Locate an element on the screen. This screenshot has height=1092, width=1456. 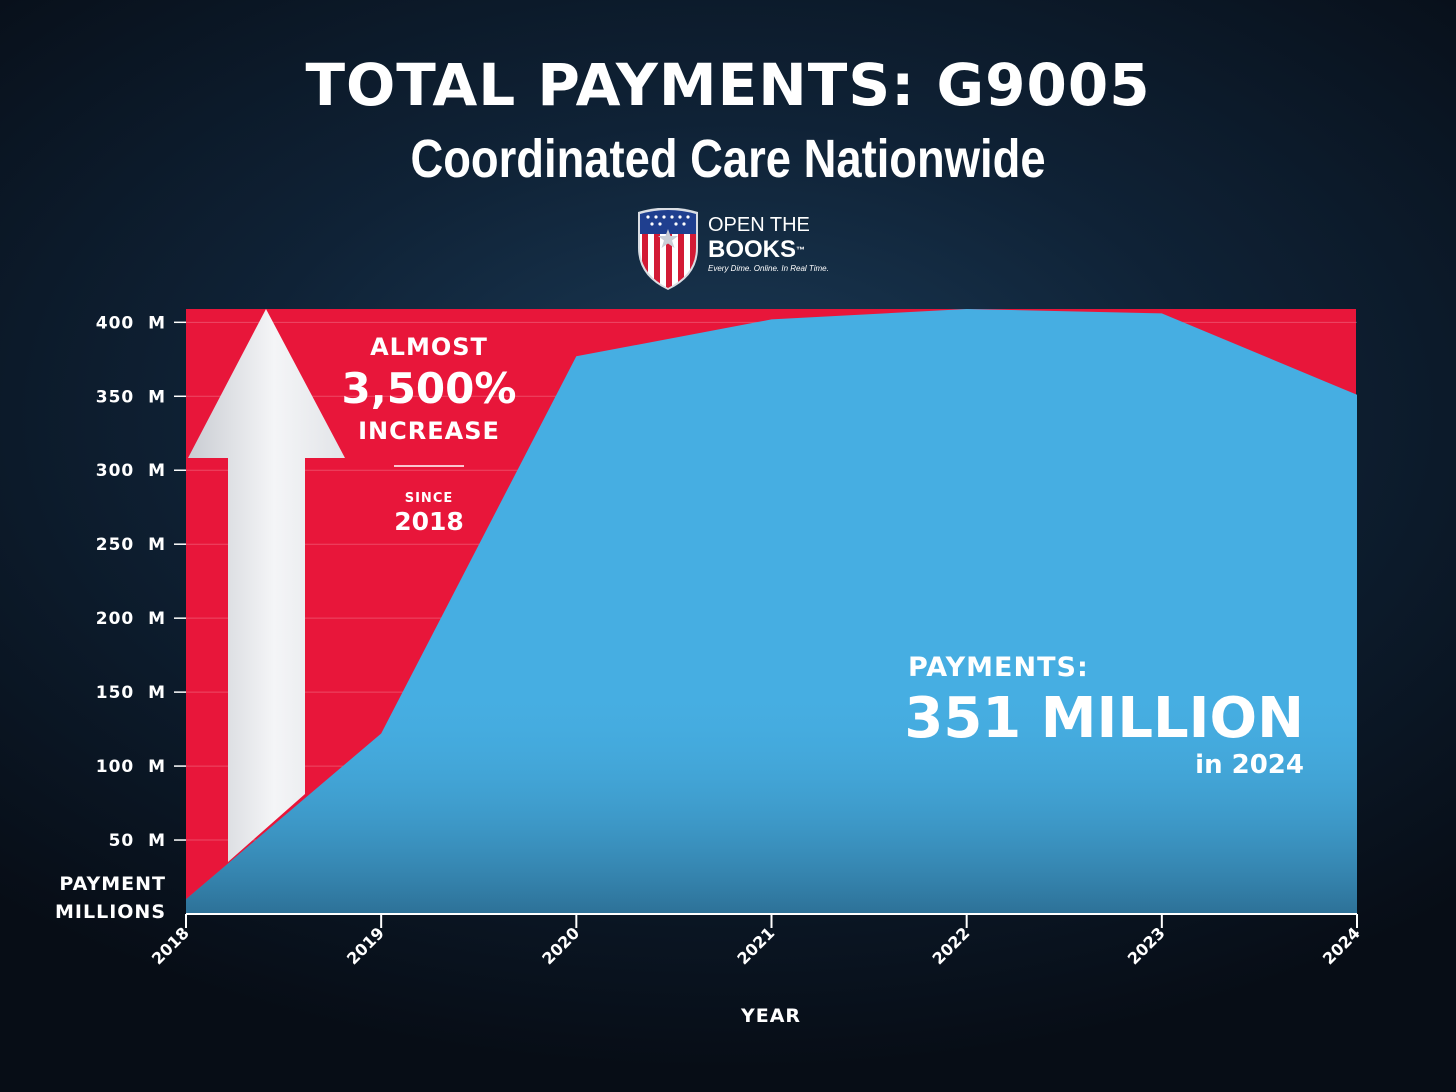
logo-text-books: BOOKS is located at coordinates (752, 249).